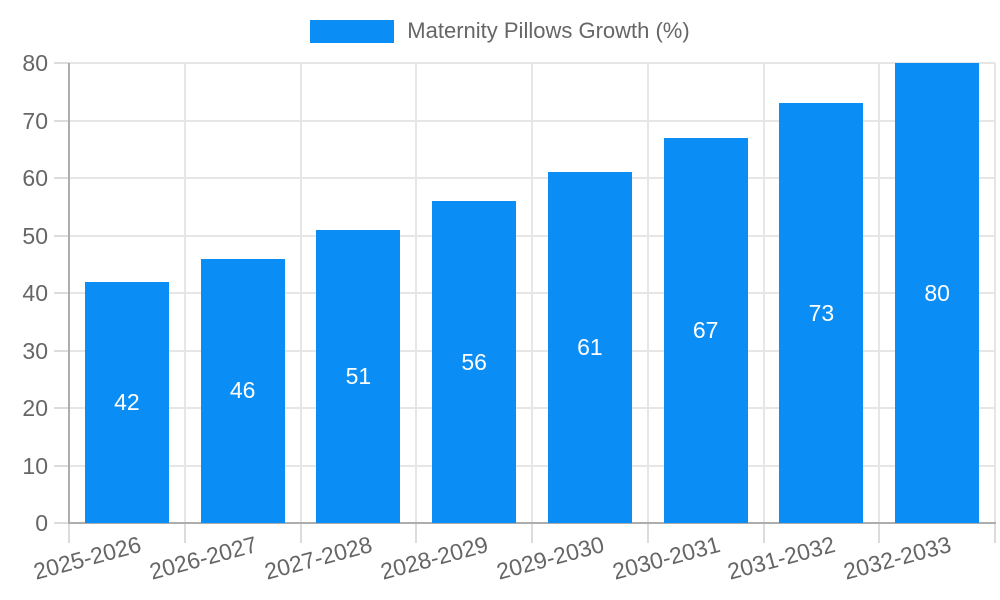  I want to click on x-axis-line, so click(532, 523).